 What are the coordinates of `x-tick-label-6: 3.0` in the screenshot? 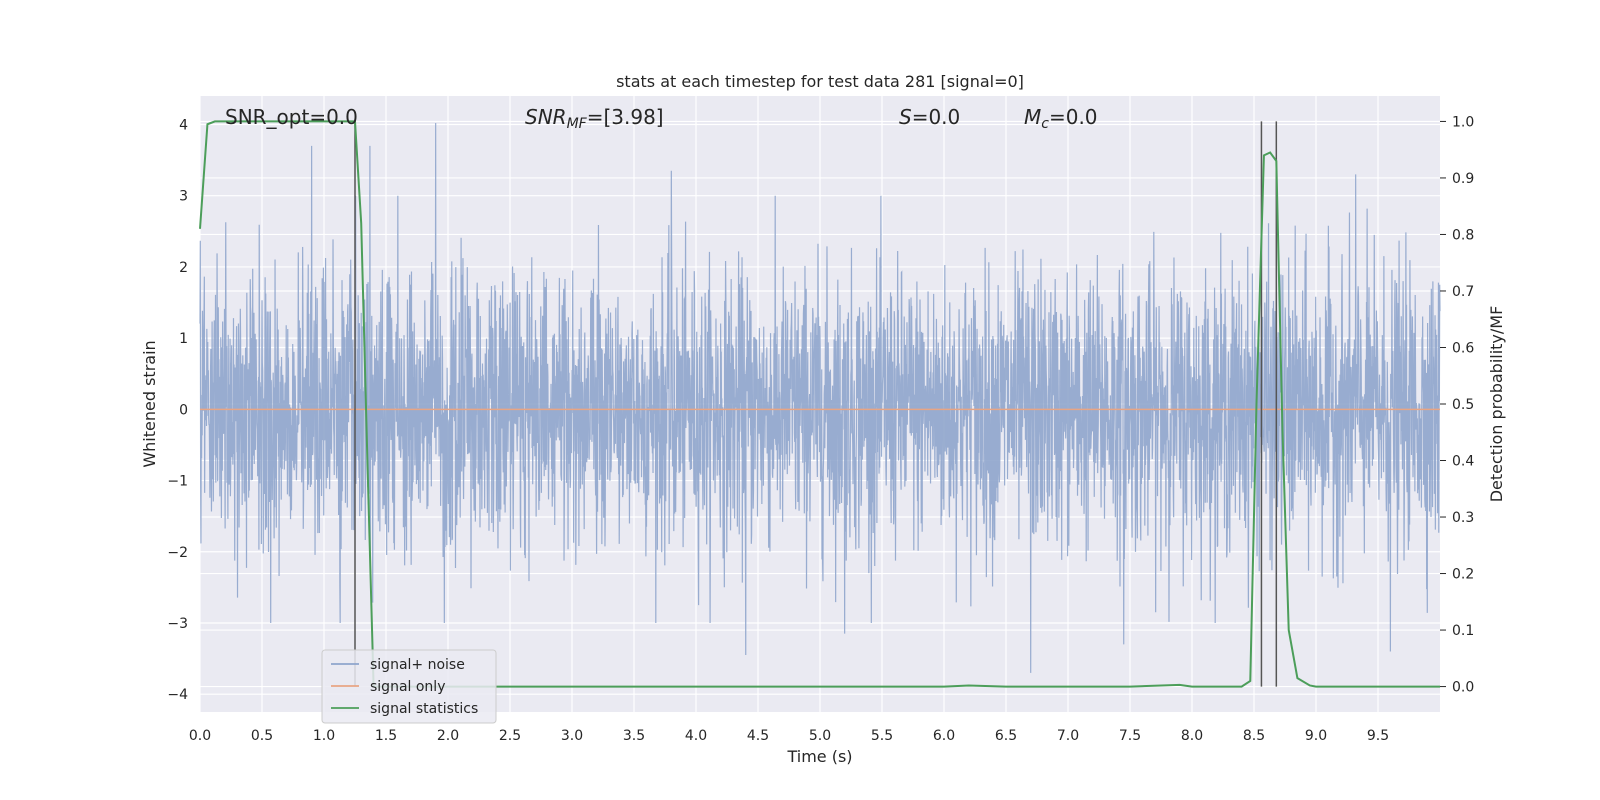 It's located at (572, 736).